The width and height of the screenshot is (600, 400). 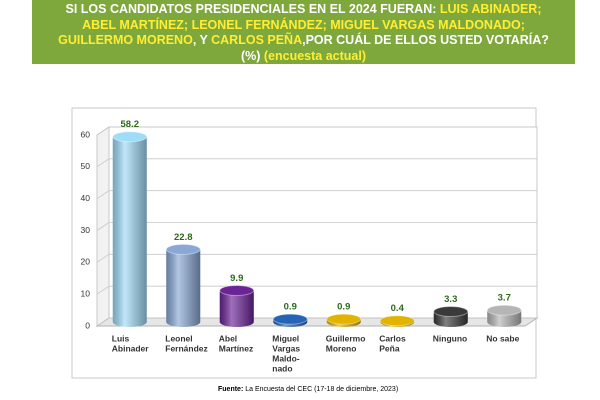 What do you see at coordinates (425, 40) in the screenshot?
I see `title-part: ,POR CUÁL DE ELLOS USTED VOTARÍA?` at bounding box center [425, 40].